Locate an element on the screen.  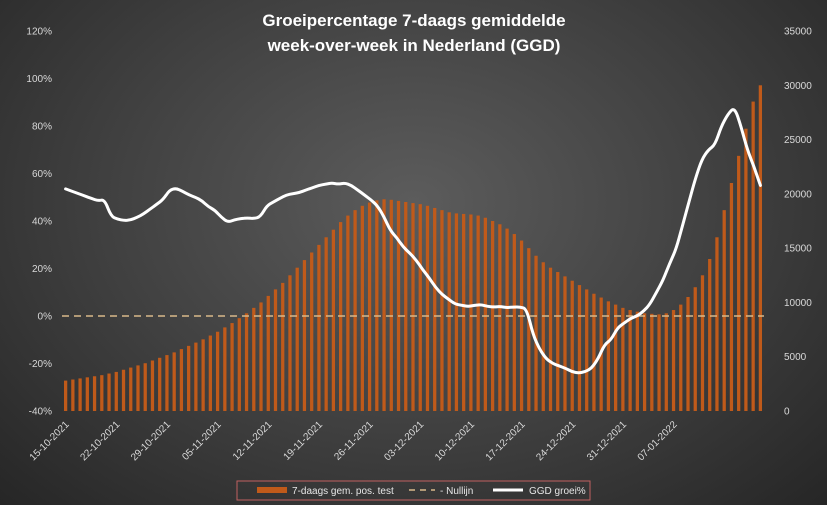
right-tick-label: 35000 is located at coordinates (798, 32).